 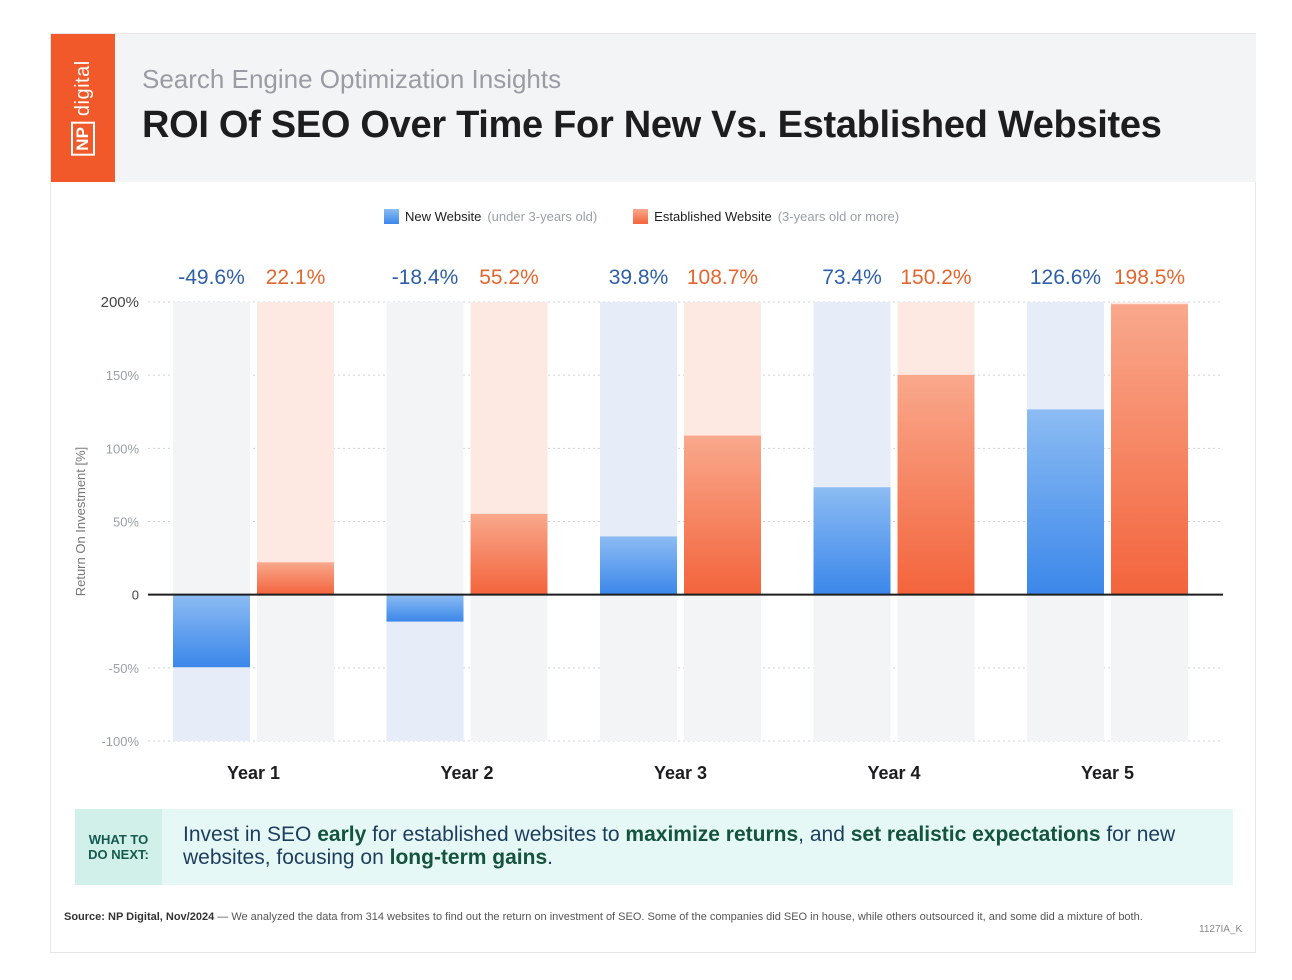 I want to click on callout-text-part: long-term gains, so click(x=468, y=857).